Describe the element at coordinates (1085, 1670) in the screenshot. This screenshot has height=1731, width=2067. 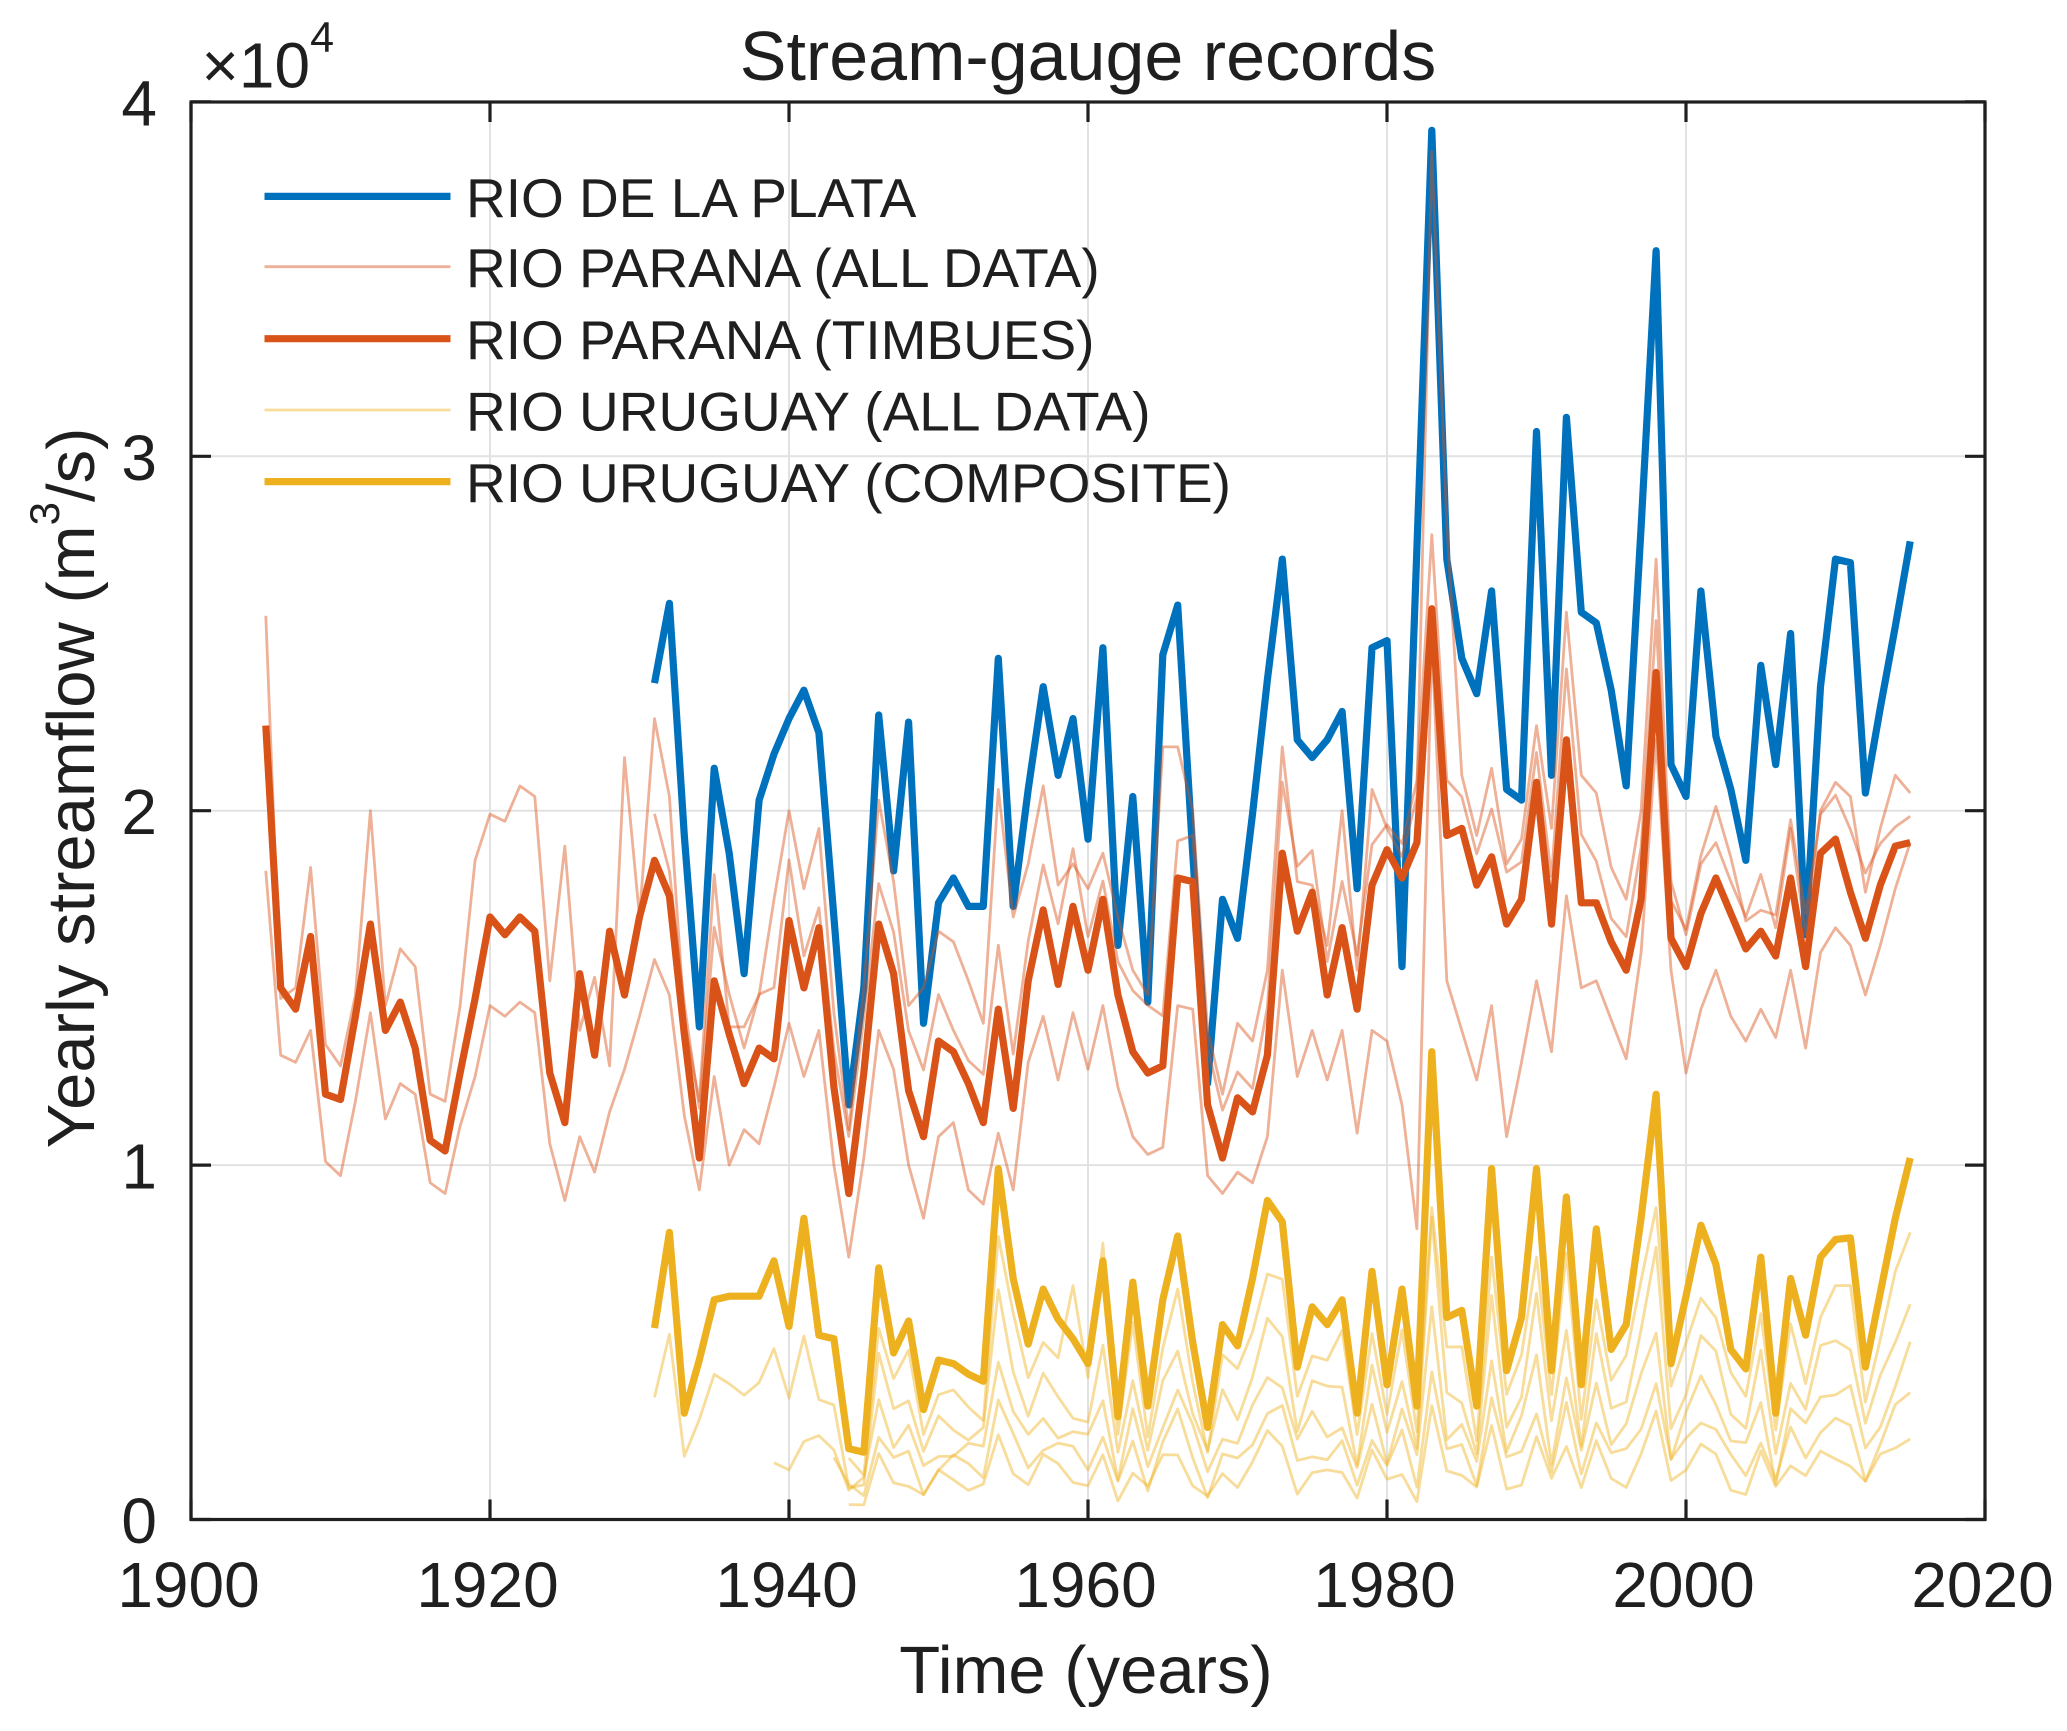
I see `svg-text: Time (years)` at that location.